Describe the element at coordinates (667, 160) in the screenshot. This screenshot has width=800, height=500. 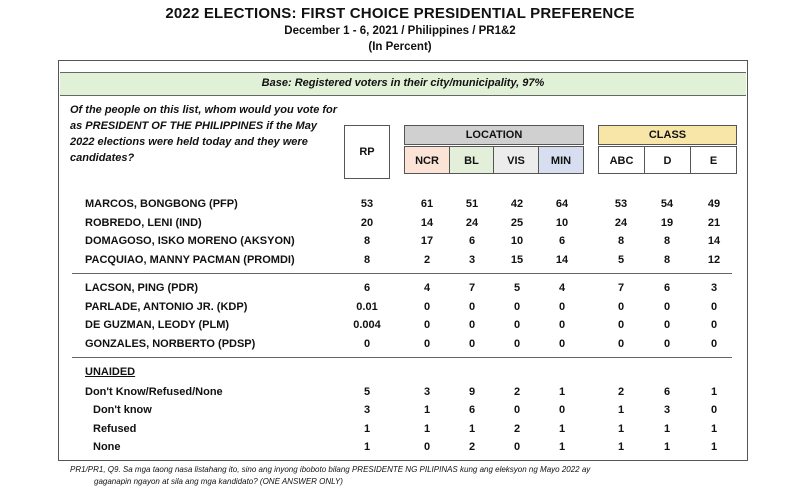
I see `col-header-d: D` at that location.